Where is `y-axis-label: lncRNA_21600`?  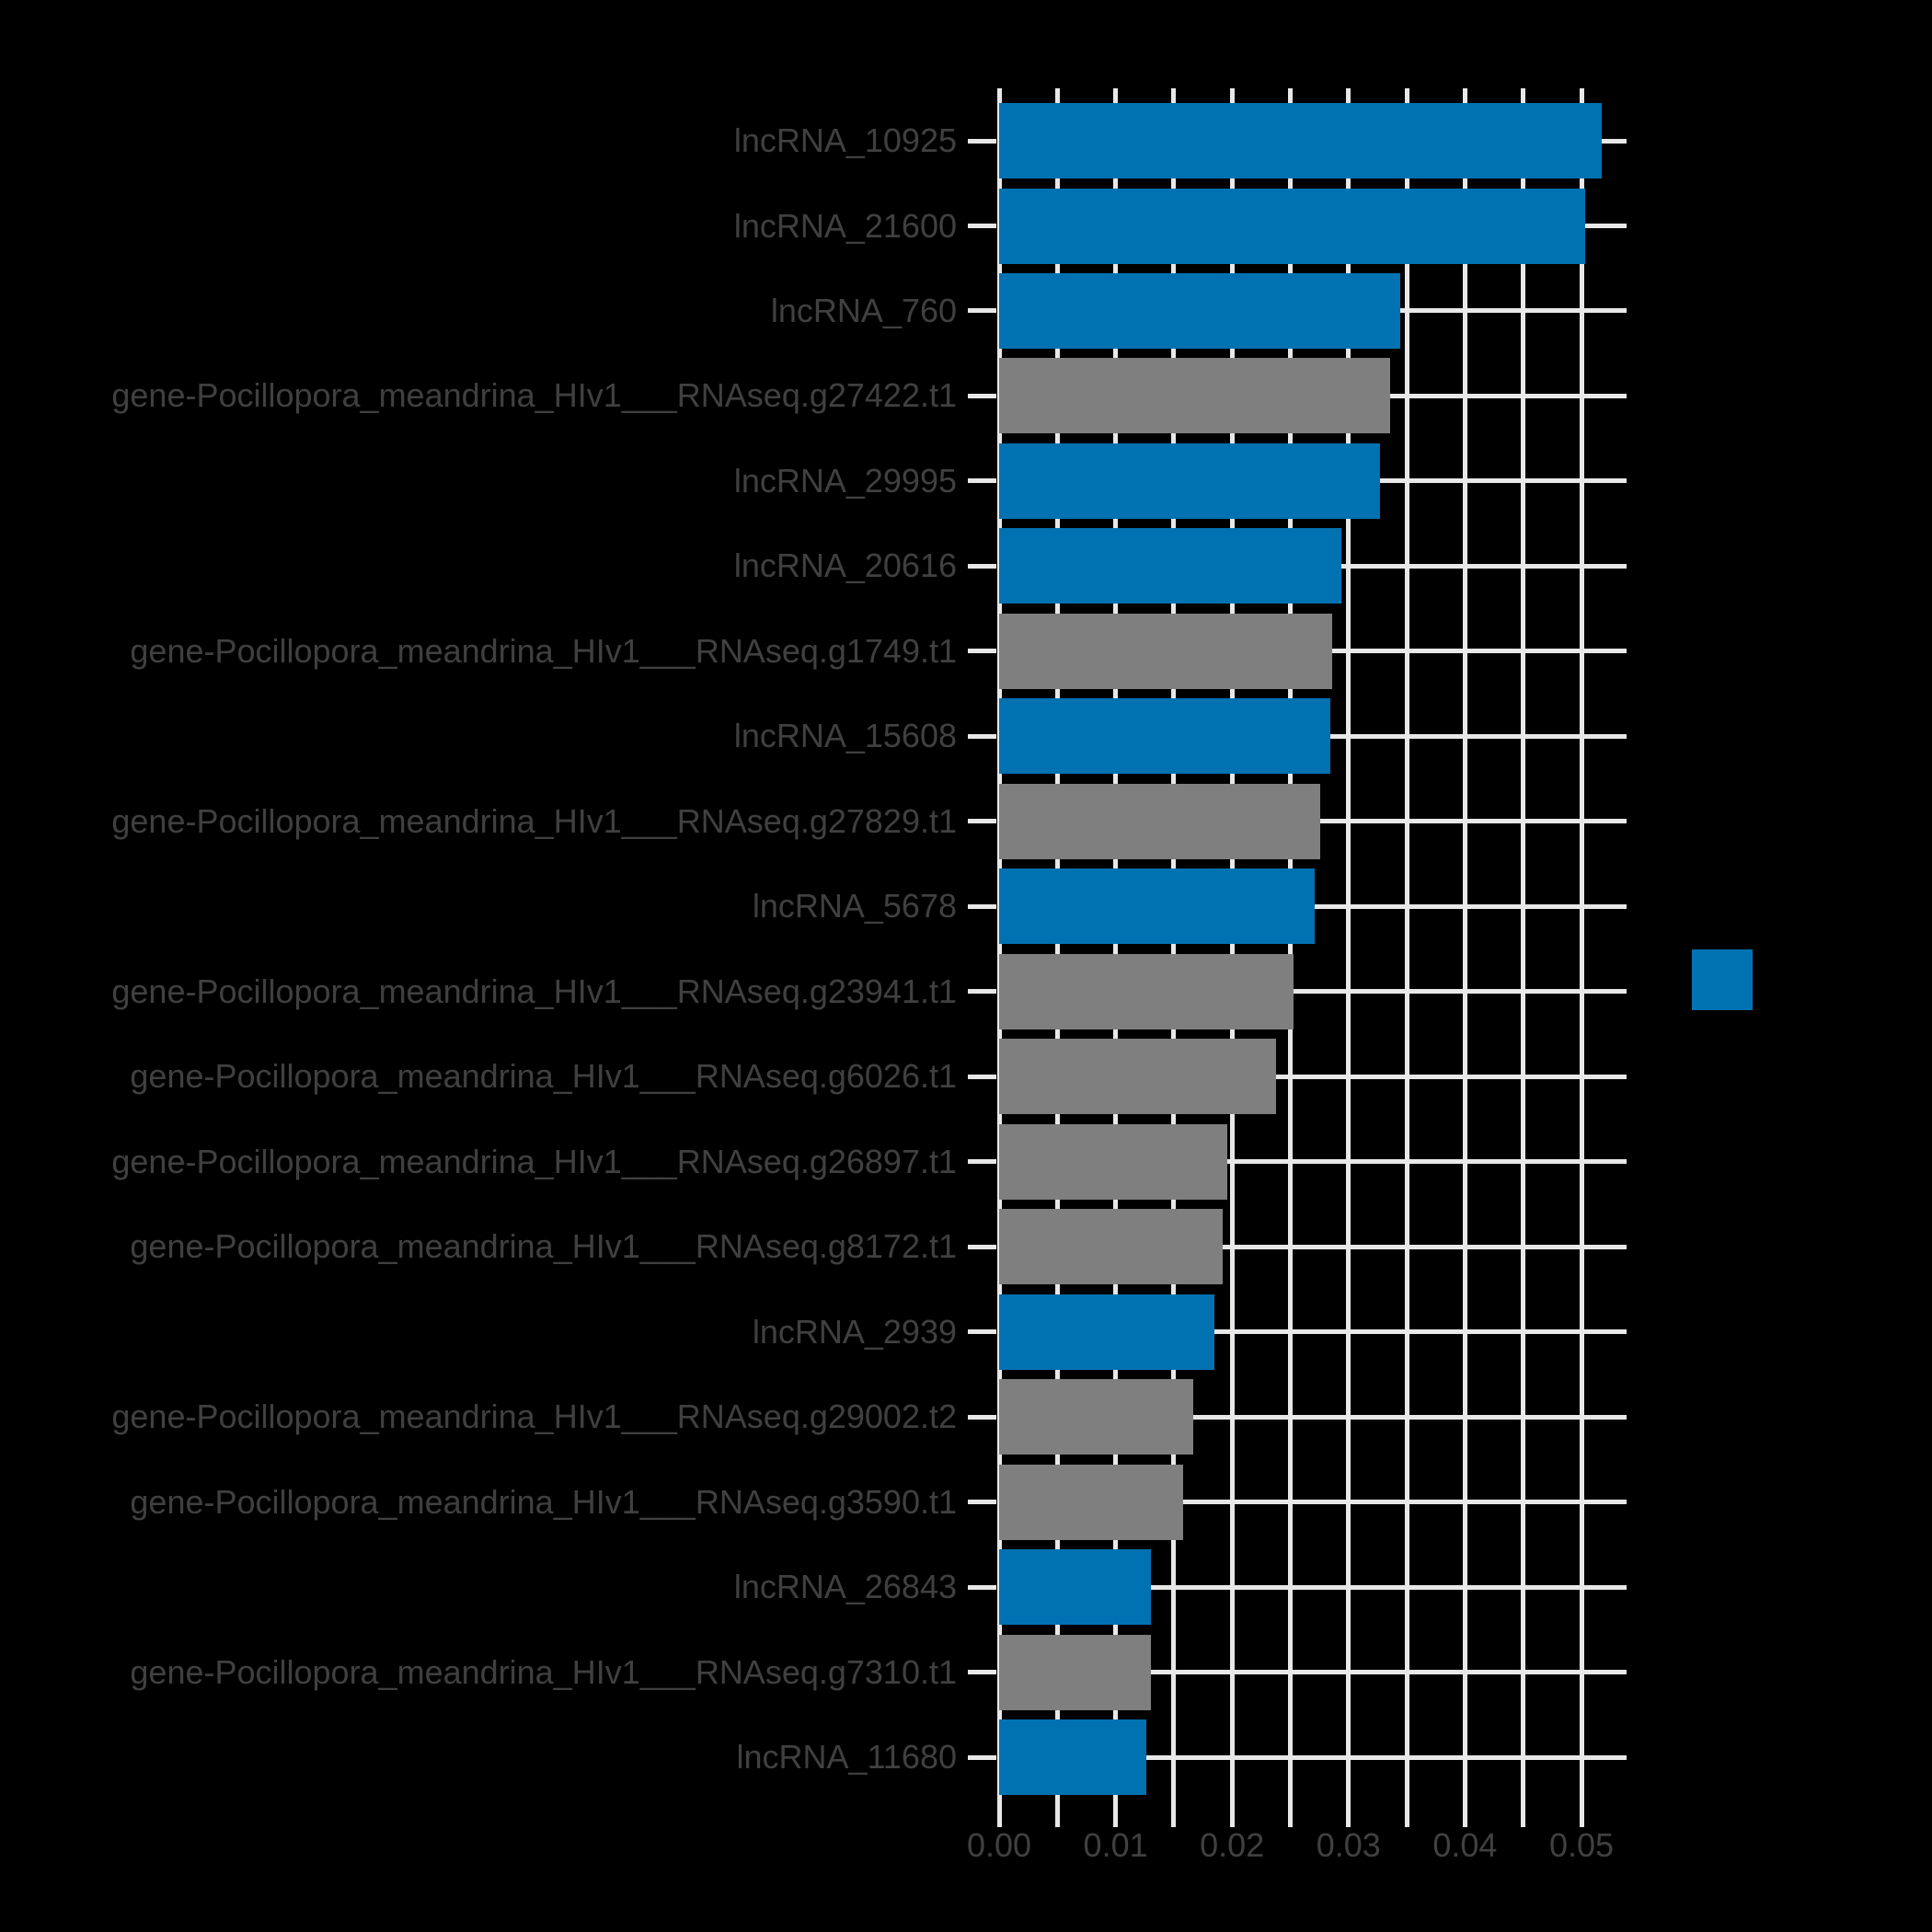
y-axis-label: lncRNA_21600 is located at coordinates (845, 225).